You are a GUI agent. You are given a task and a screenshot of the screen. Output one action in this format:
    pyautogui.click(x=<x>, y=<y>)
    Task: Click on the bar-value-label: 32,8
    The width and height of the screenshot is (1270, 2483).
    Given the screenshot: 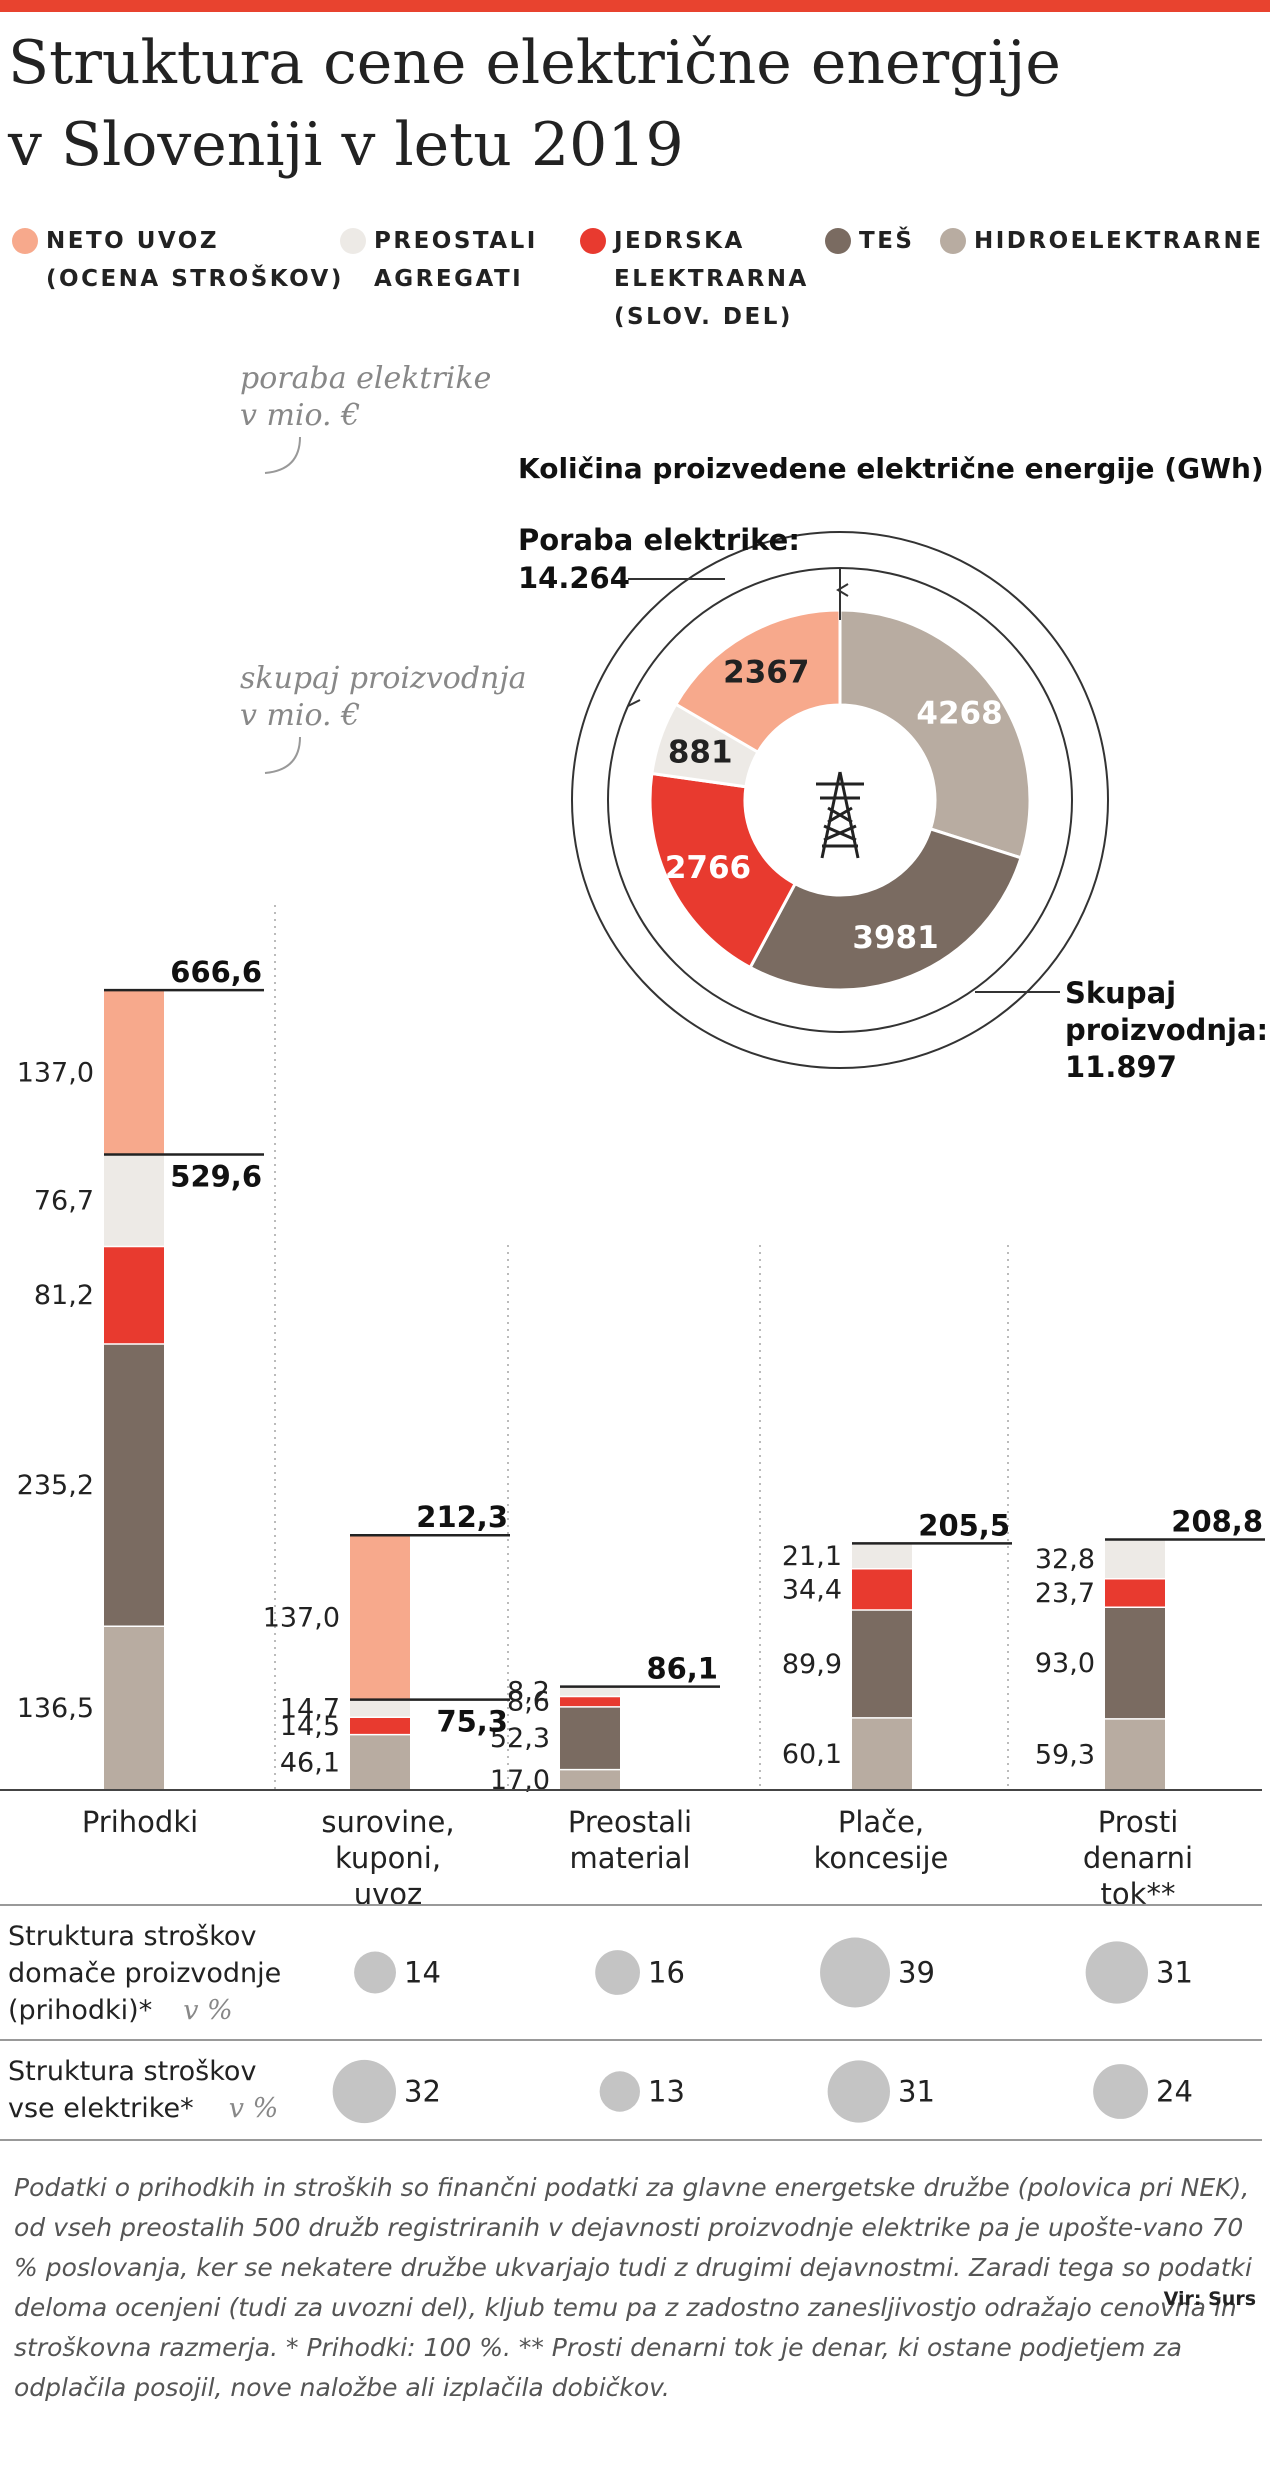 What is the action you would take?
    pyautogui.click(x=1065, y=1559)
    